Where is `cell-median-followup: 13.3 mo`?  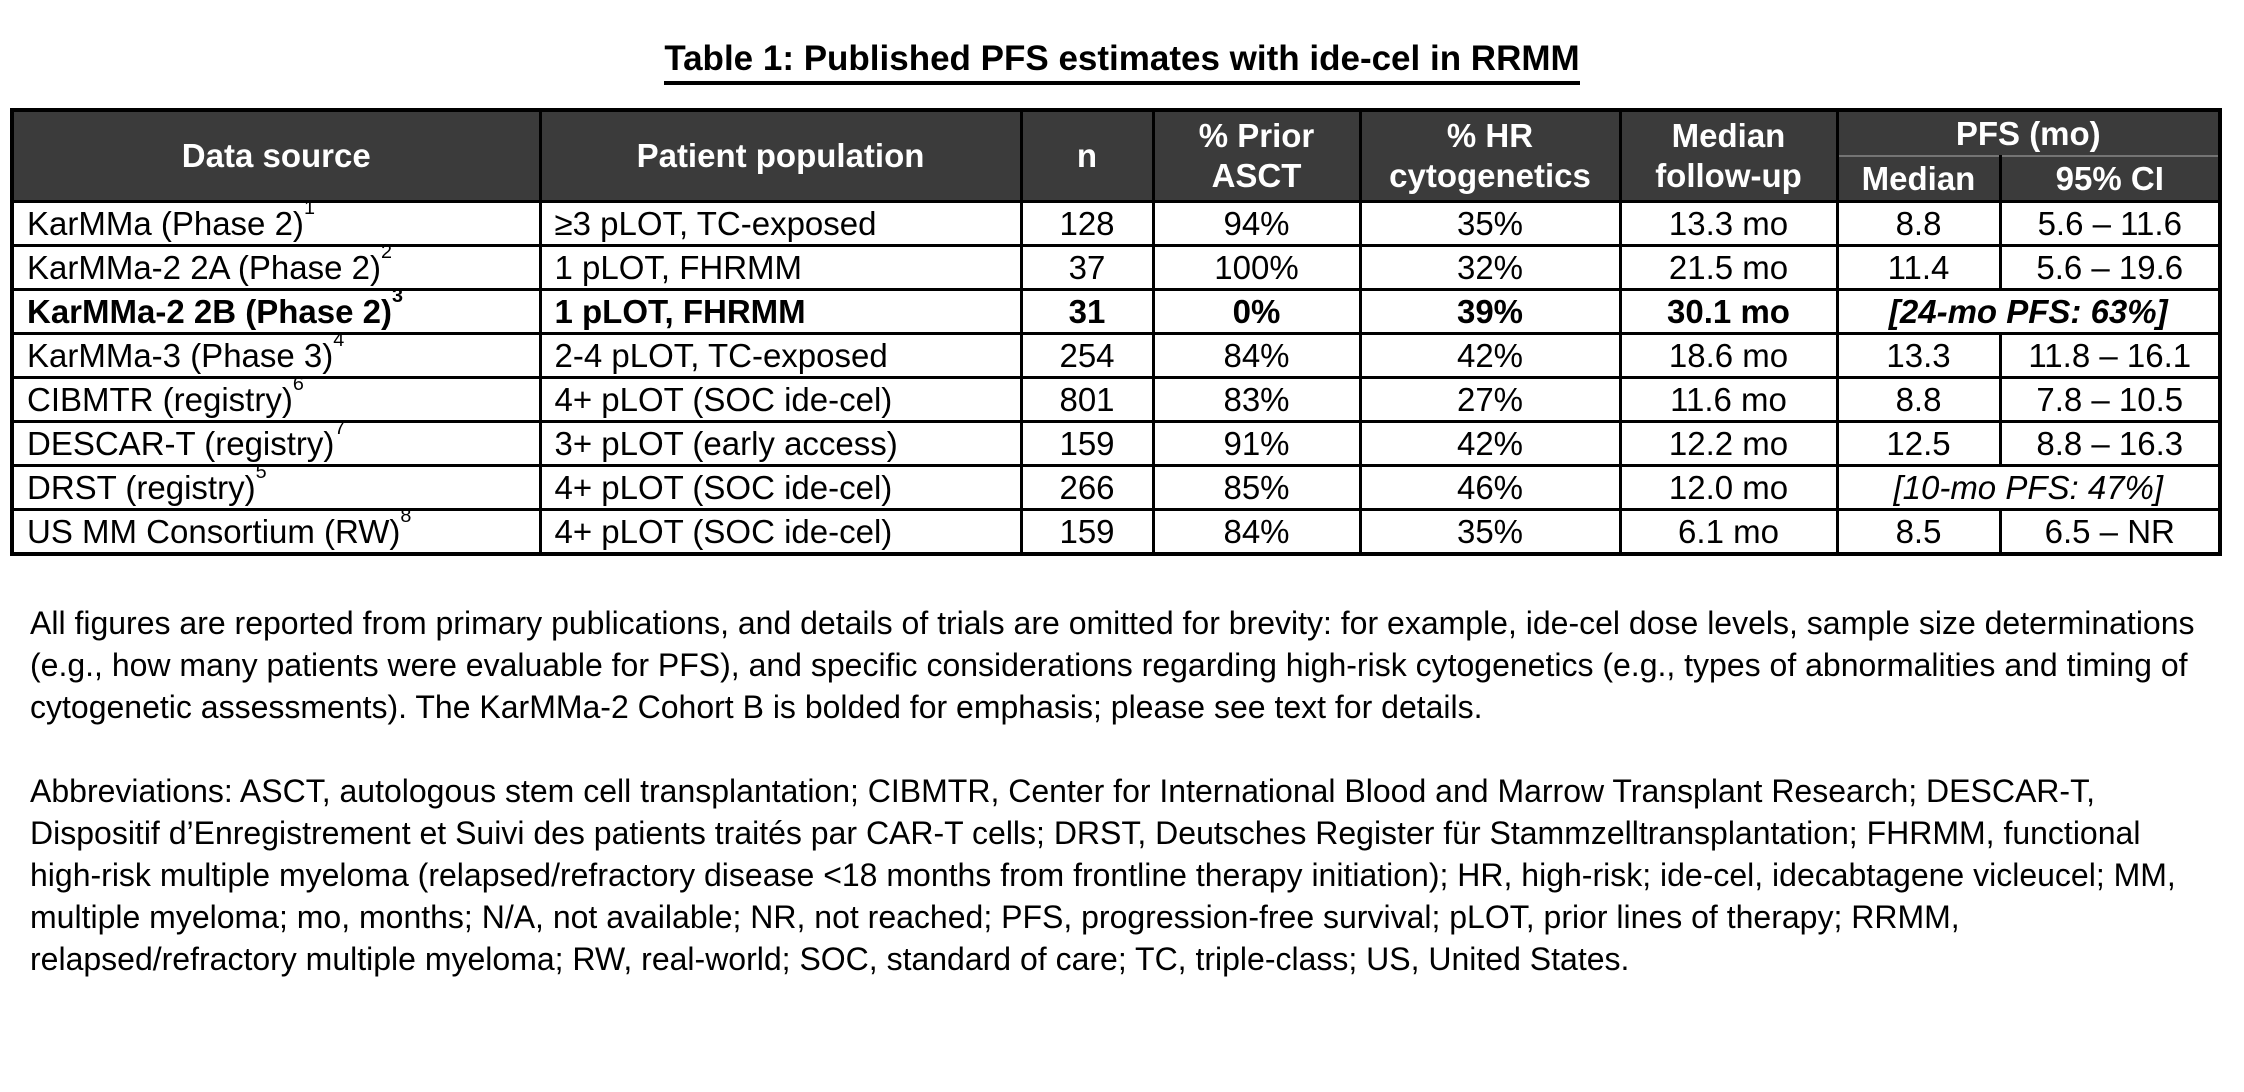 cell-median-followup: 13.3 mo is located at coordinates (1728, 223).